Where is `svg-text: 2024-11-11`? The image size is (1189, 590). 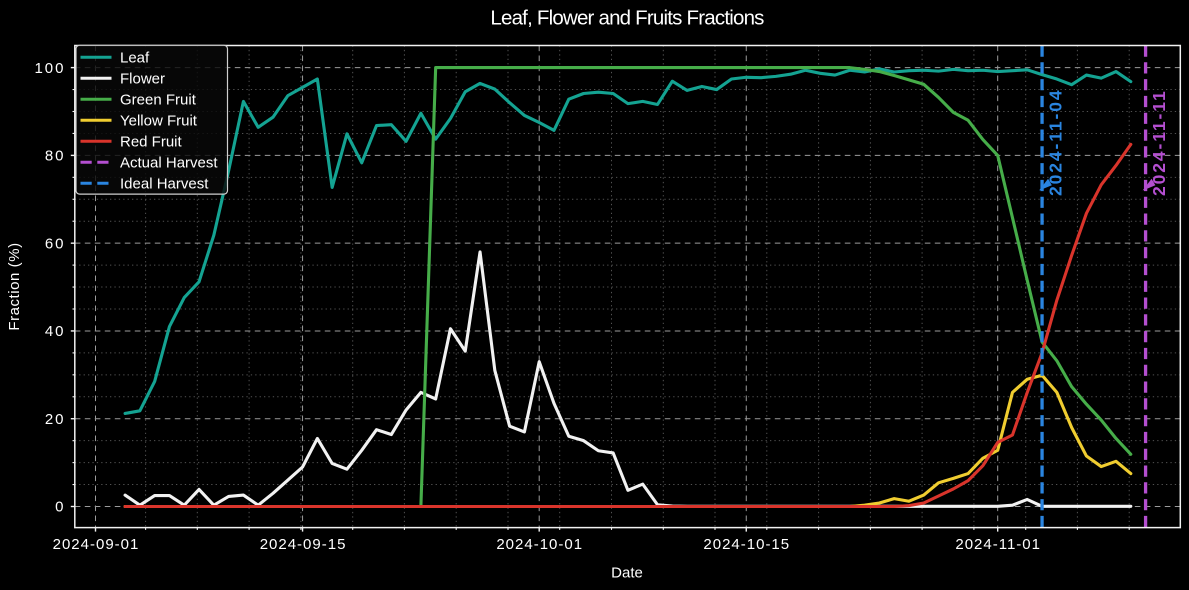
svg-text: 2024-11-11 is located at coordinates (1159, 142).